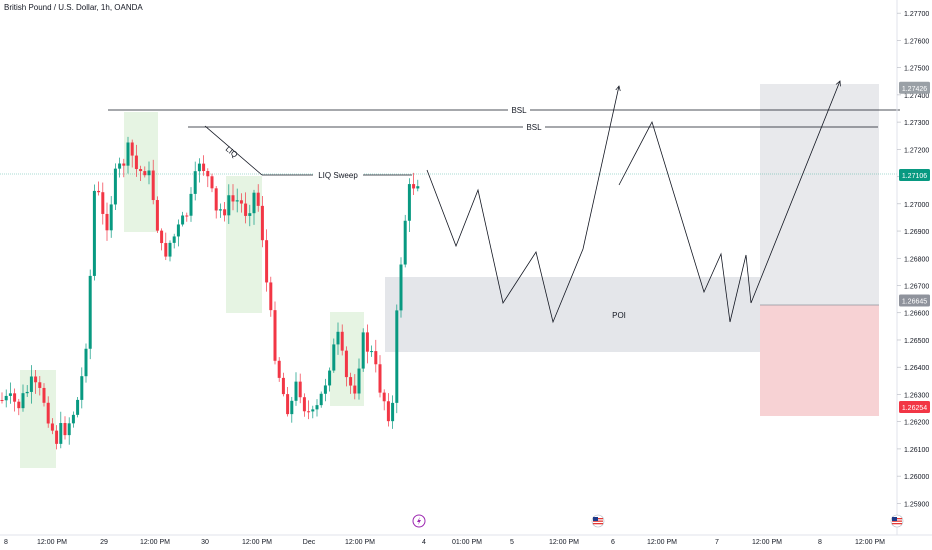 Image resolution: width=932 pixels, height=550 pixels. What do you see at coordinates (819, 360) in the screenshot?
I see `stop-zone` at bounding box center [819, 360].